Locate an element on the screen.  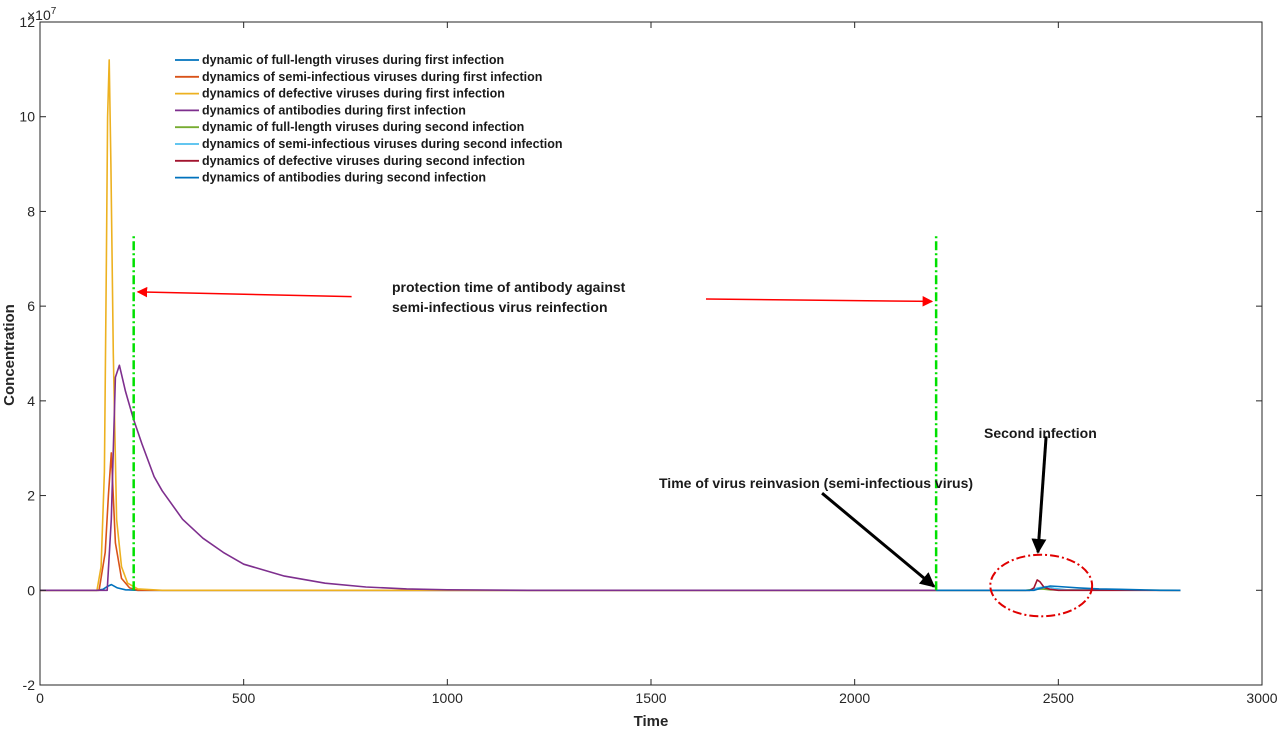
second-infection-ellipse is located at coordinates (1041, 585).